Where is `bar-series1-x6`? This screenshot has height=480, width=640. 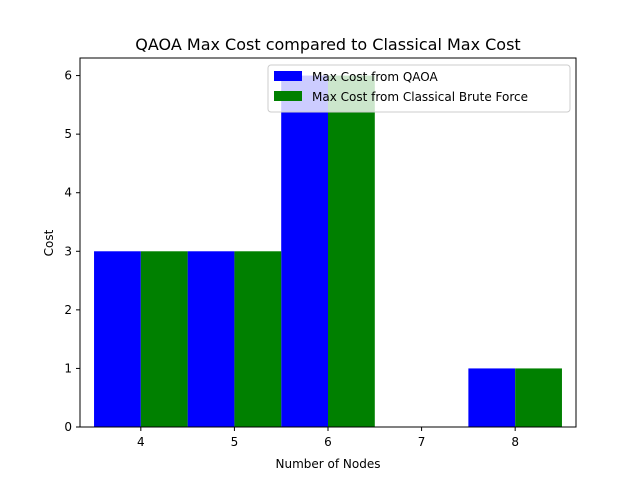
bar-series1-x6 is located at coordinates (304, 251).